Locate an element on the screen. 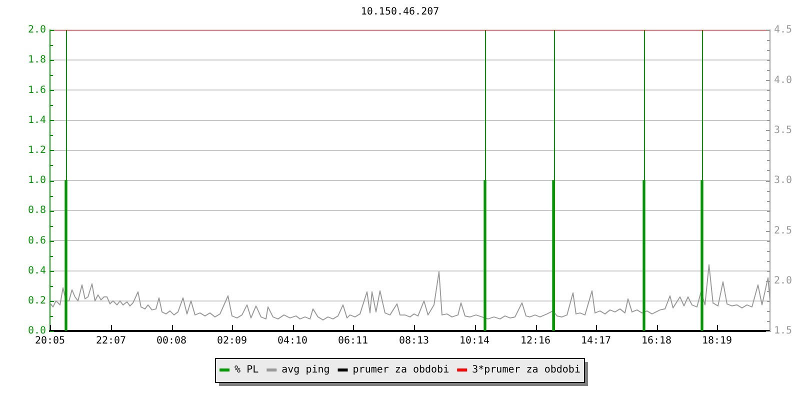 Image resolution: width=800 pixels, height=400 pixels. y2-tick-label: 2.0 is located at coordinates (783, 280).